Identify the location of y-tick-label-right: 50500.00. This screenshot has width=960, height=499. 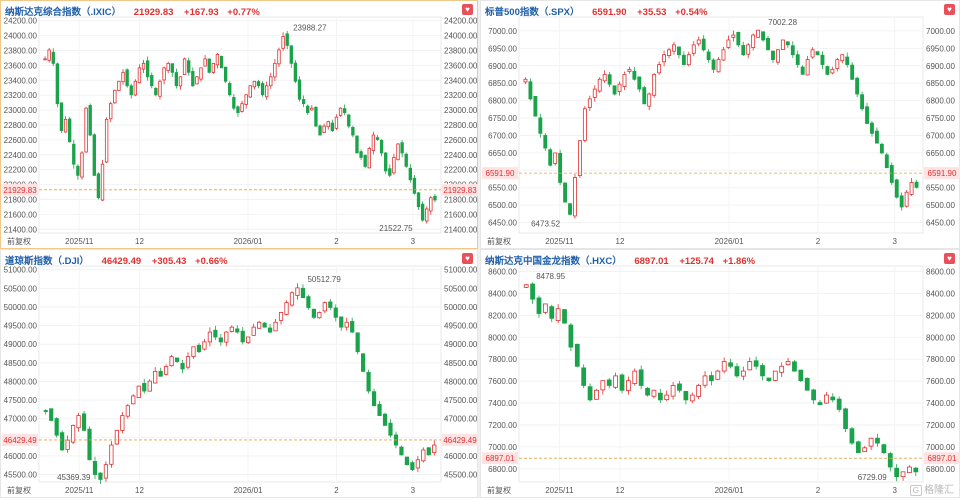
(461, 288).